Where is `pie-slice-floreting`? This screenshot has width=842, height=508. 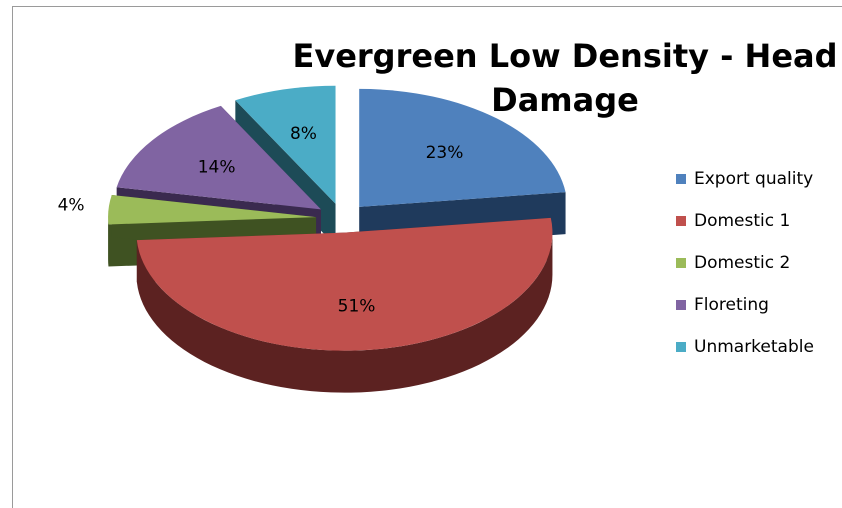
pie-slice-floreting is located at coordinates (218, 157).